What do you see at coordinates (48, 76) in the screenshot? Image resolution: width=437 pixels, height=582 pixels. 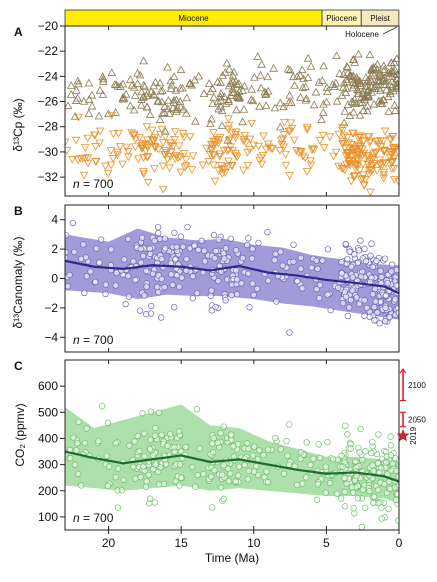 I see `y-tick-label: −24` at bounding box center [48, 76].